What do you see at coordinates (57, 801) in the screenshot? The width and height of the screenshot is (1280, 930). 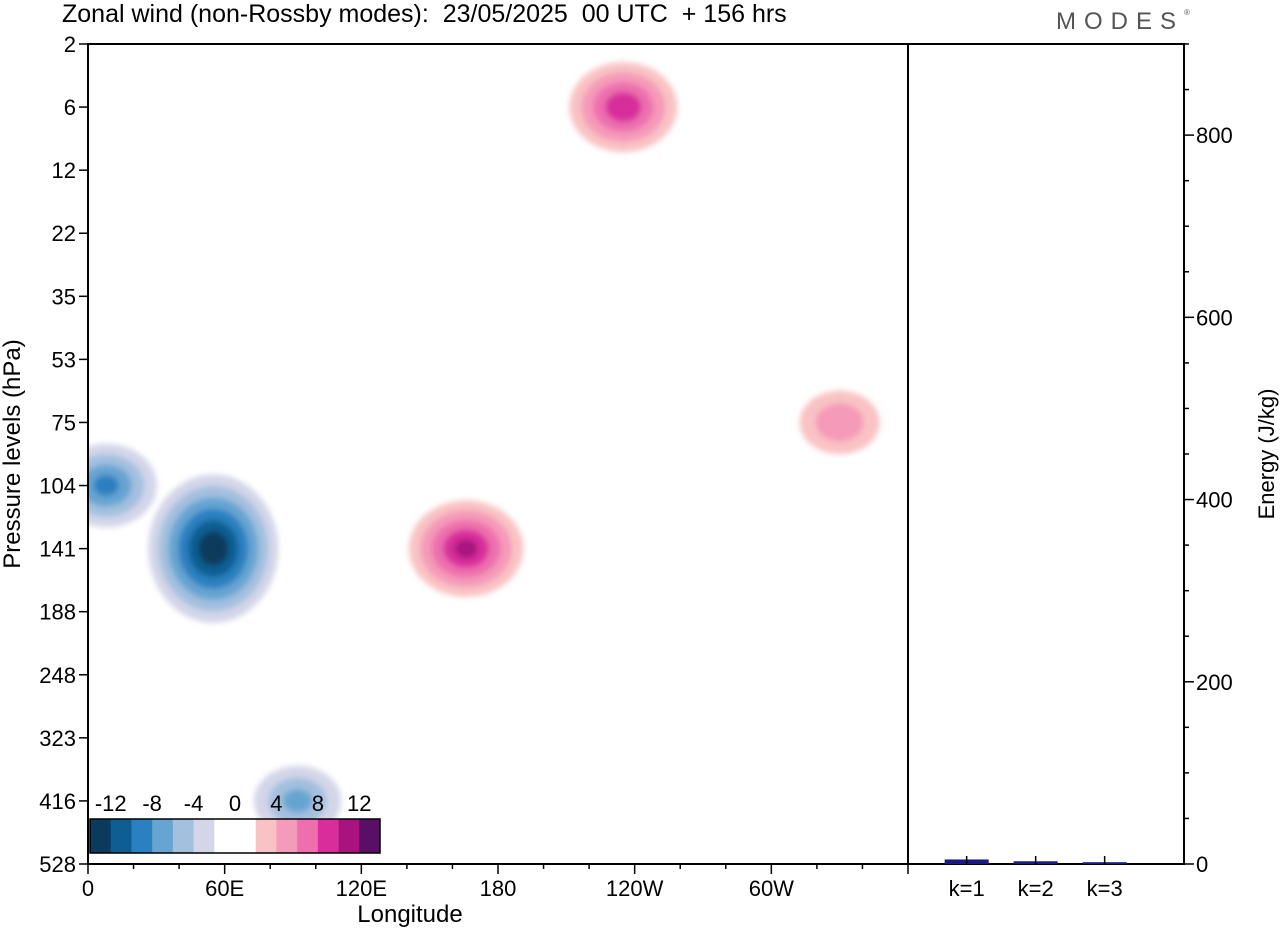 I see `y-tick-label: 416` at bounding box center [57, 801].